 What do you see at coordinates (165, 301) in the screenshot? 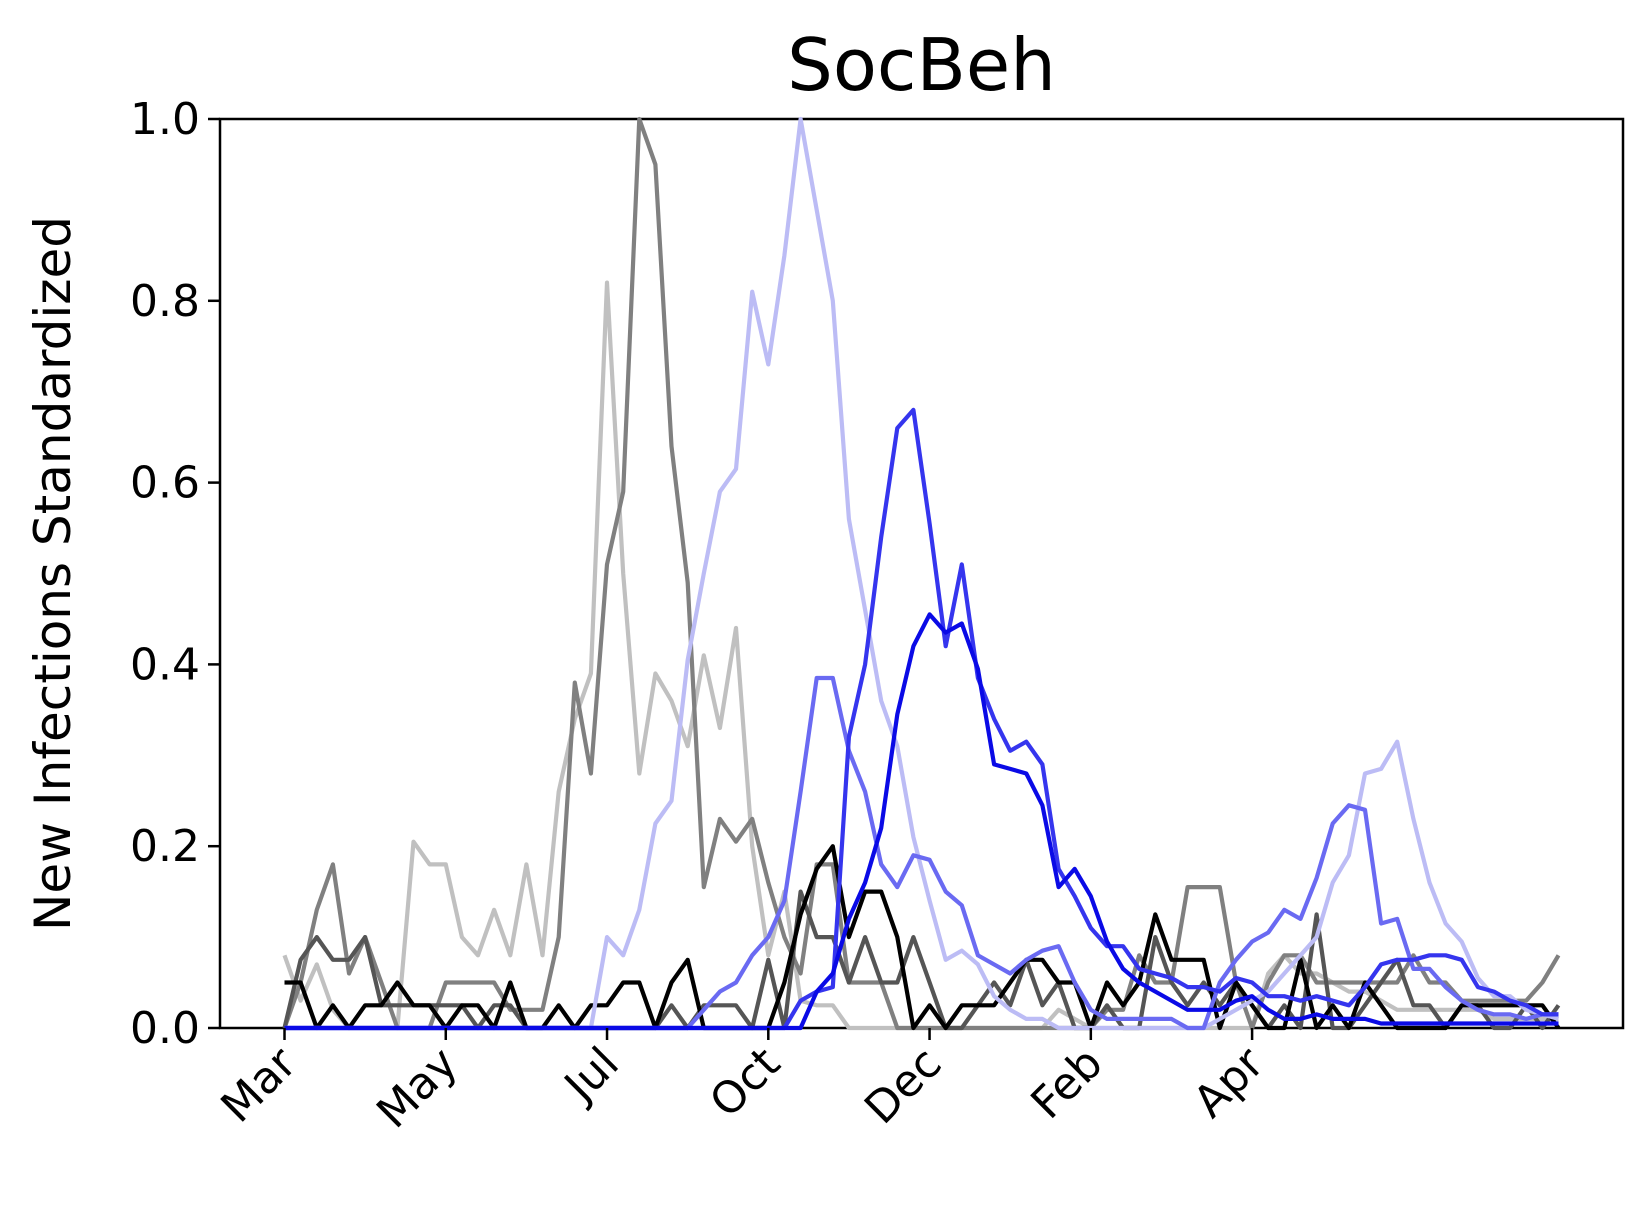
I see `y-tick-label: 0.8` at bounding box center [165, 301].